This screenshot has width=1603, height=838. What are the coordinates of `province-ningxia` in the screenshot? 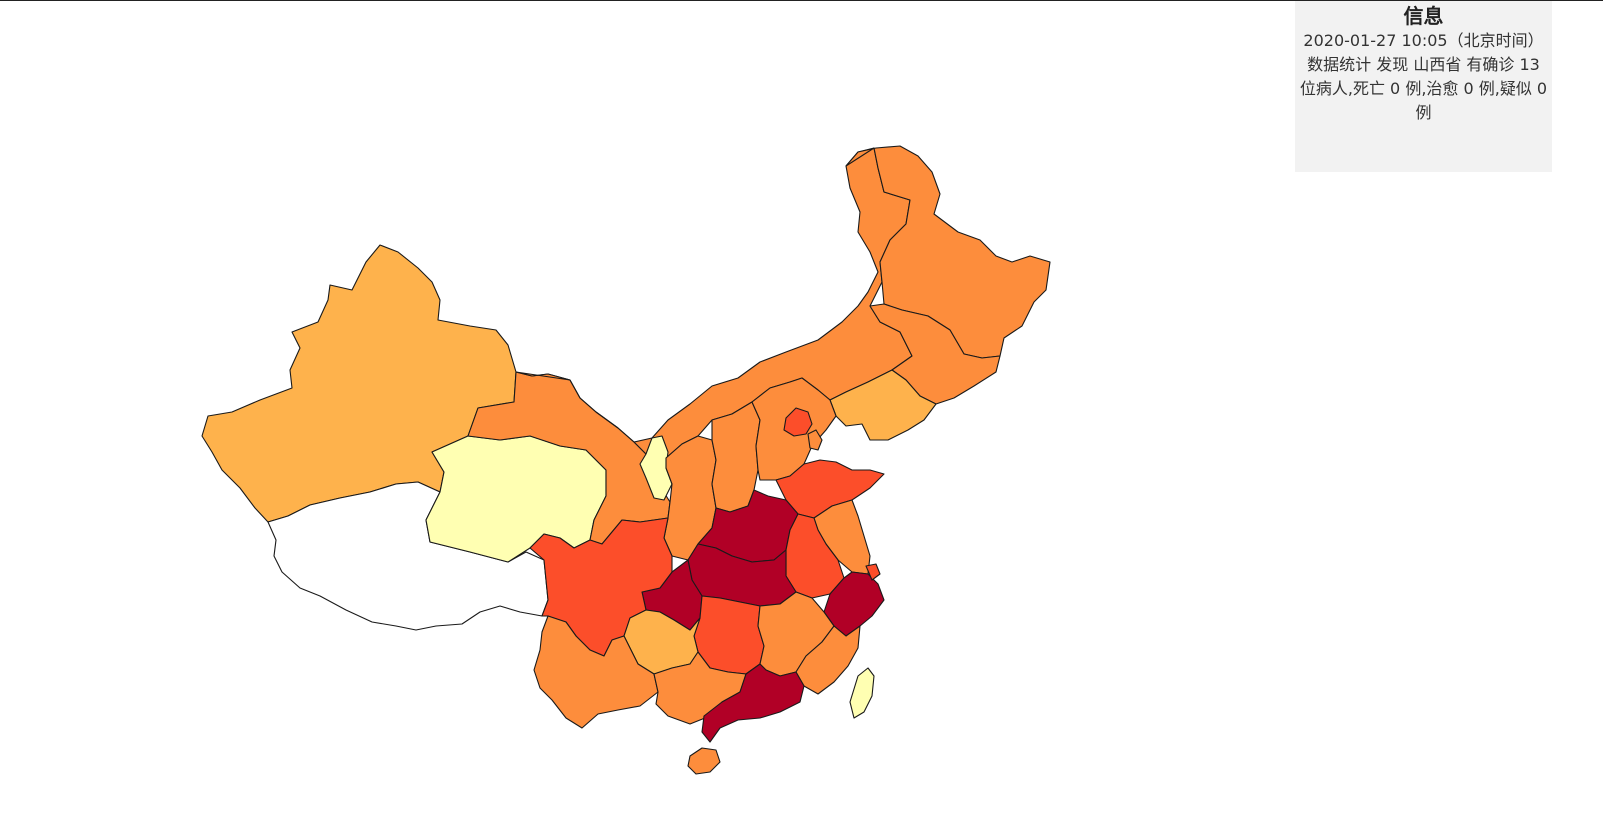 It's located at (656, 468).